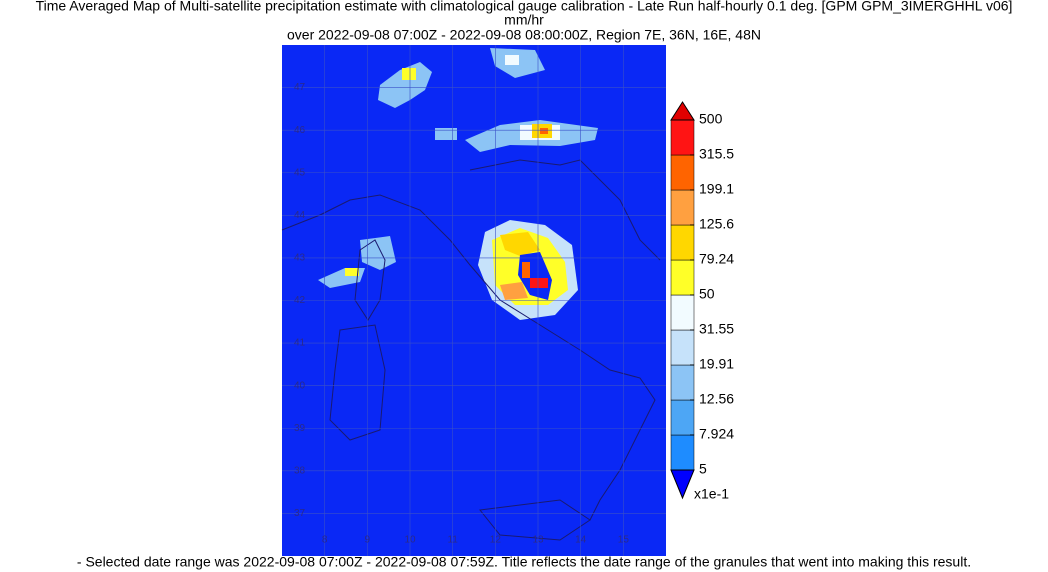 This screenshot has height=572, width=1048. Describe the element at coordinates (300, 172) in the screenshot. I see `lat-tick-label: 45` at that location.